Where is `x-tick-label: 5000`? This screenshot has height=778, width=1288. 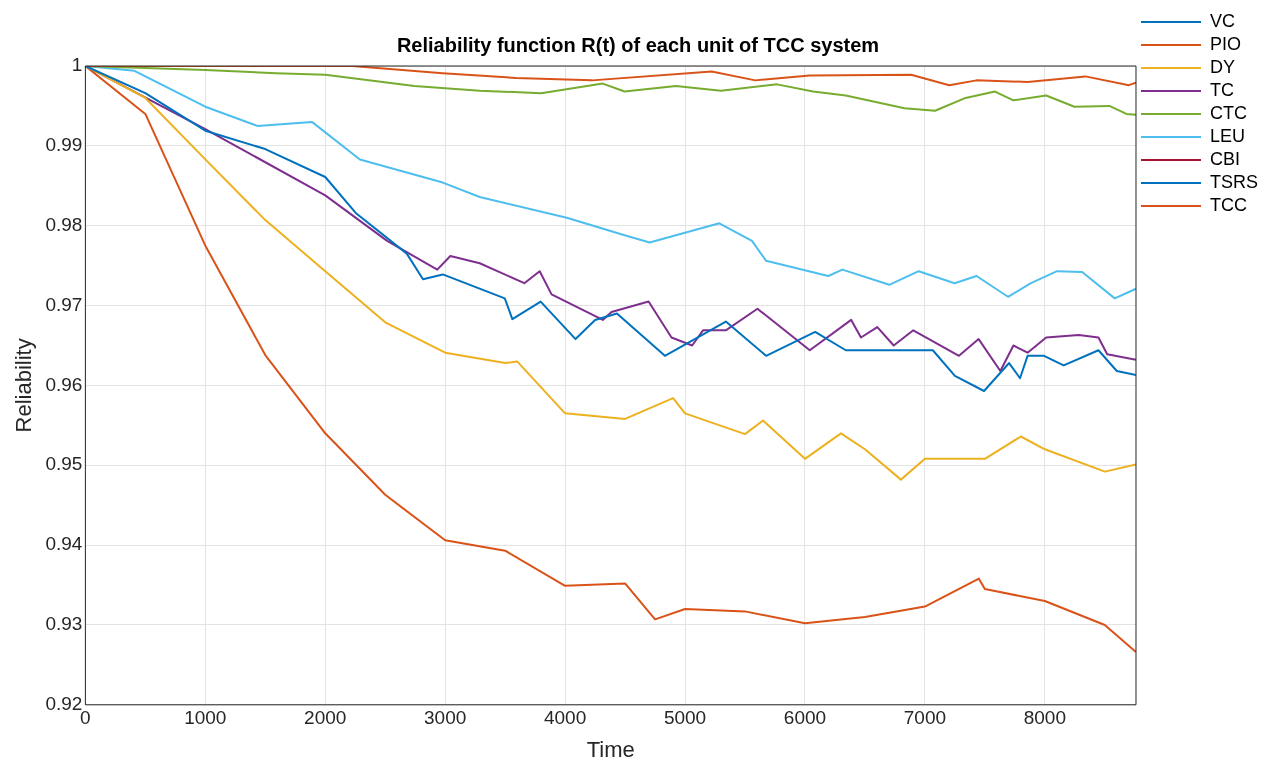 x-tick-label: 5000 is located at coordinates (685, 718).